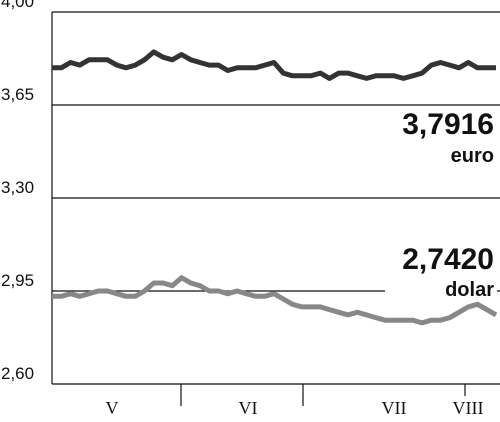  I want to click on x-tick-label: VI, so click(248, 408).